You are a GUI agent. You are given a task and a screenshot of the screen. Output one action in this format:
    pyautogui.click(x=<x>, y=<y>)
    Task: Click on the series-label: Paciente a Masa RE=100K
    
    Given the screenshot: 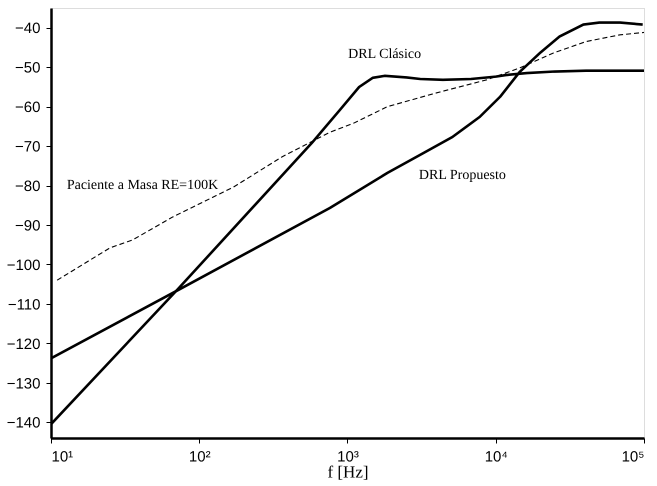 What is the action you would take?
    pyautogui.click(x=142, y=186)
    